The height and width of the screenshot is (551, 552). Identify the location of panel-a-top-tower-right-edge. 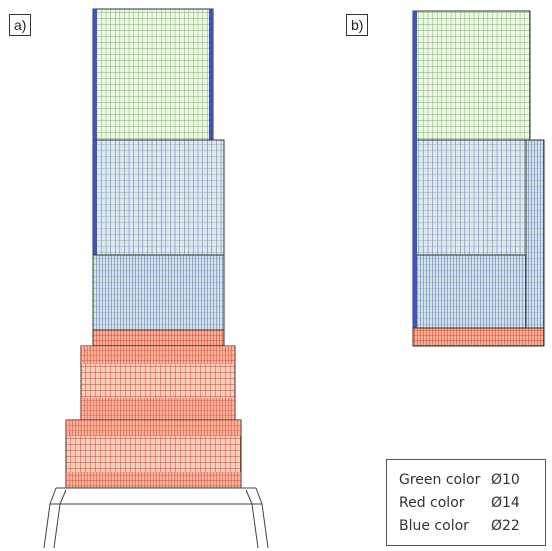
(211, 74).